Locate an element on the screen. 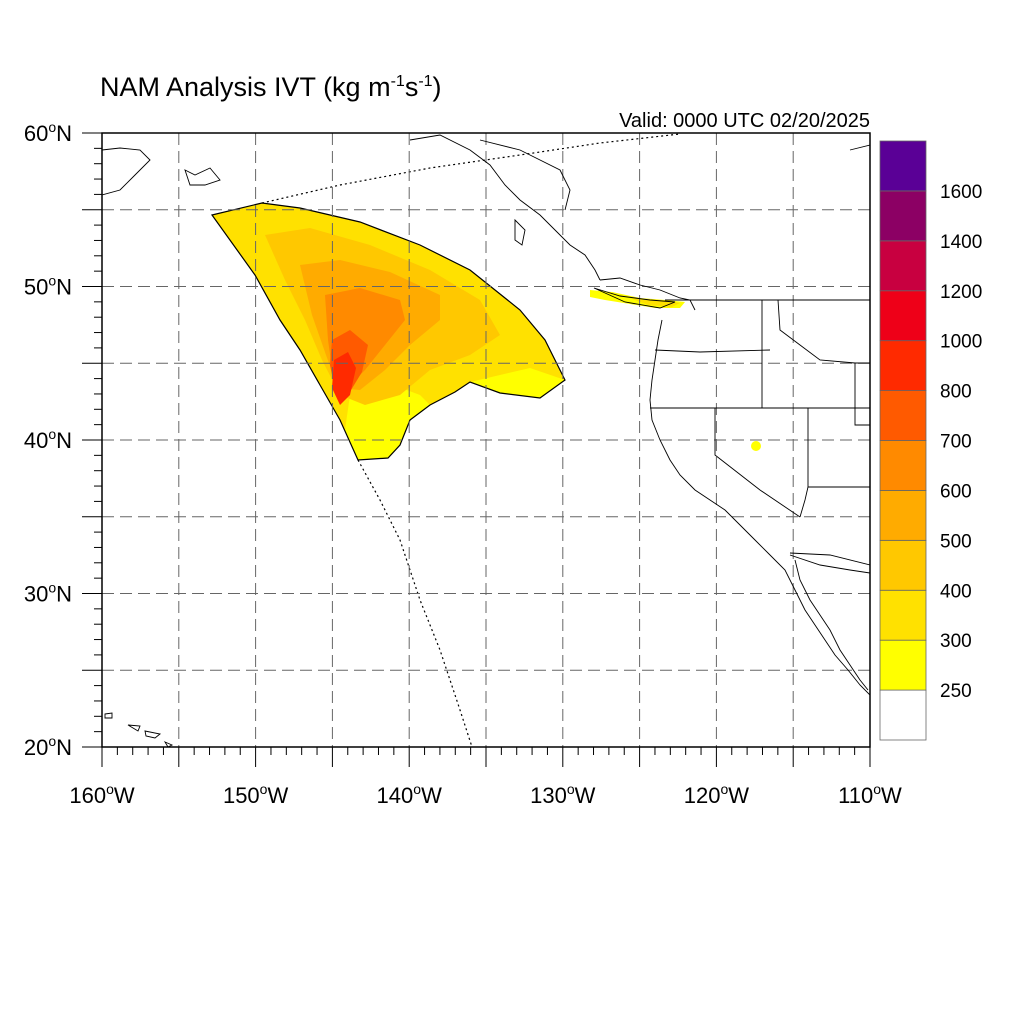  lon-label-degrees: 120 is located at coordinates (702, 795).